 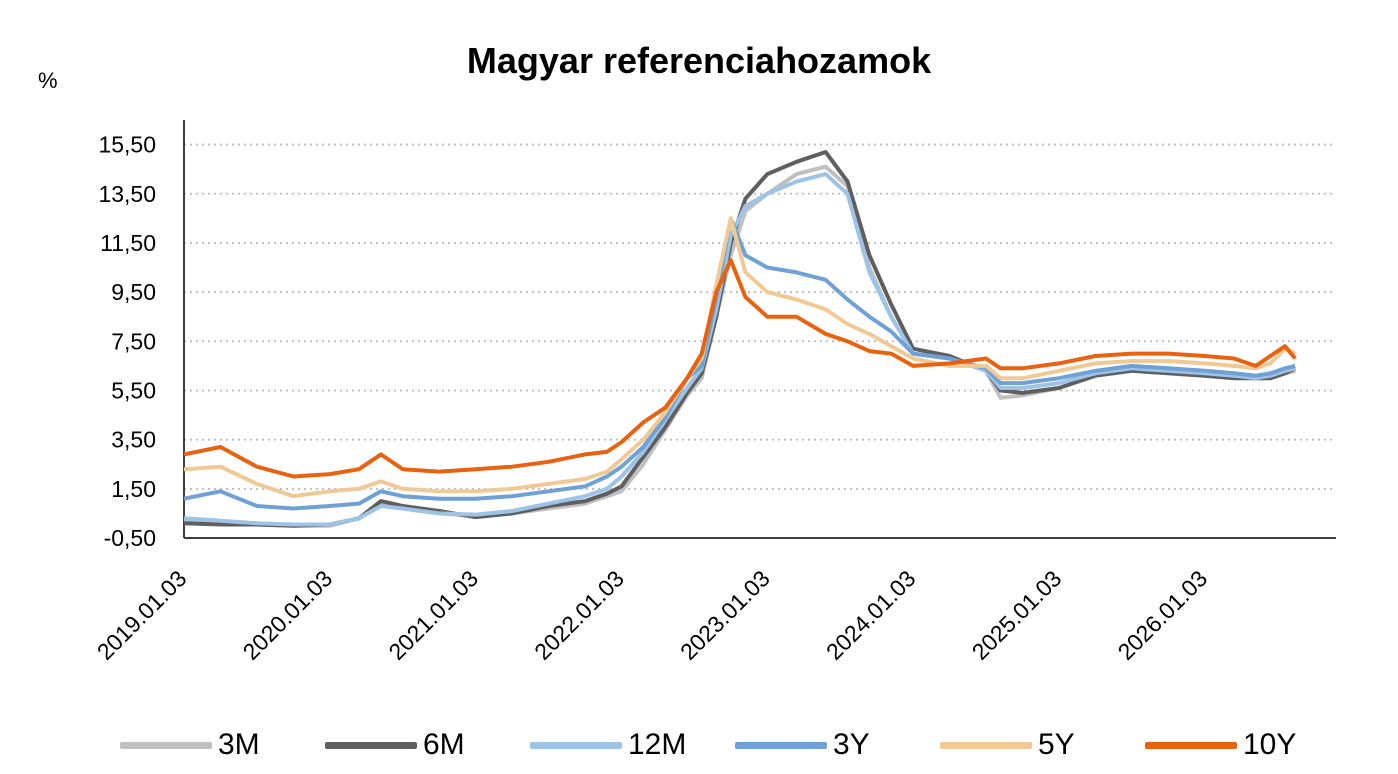 What do you see at coordinates (433, 615) in the screenshot?
I see `x-tick-label: 2021.01.03` at bounding box center [433, 615].